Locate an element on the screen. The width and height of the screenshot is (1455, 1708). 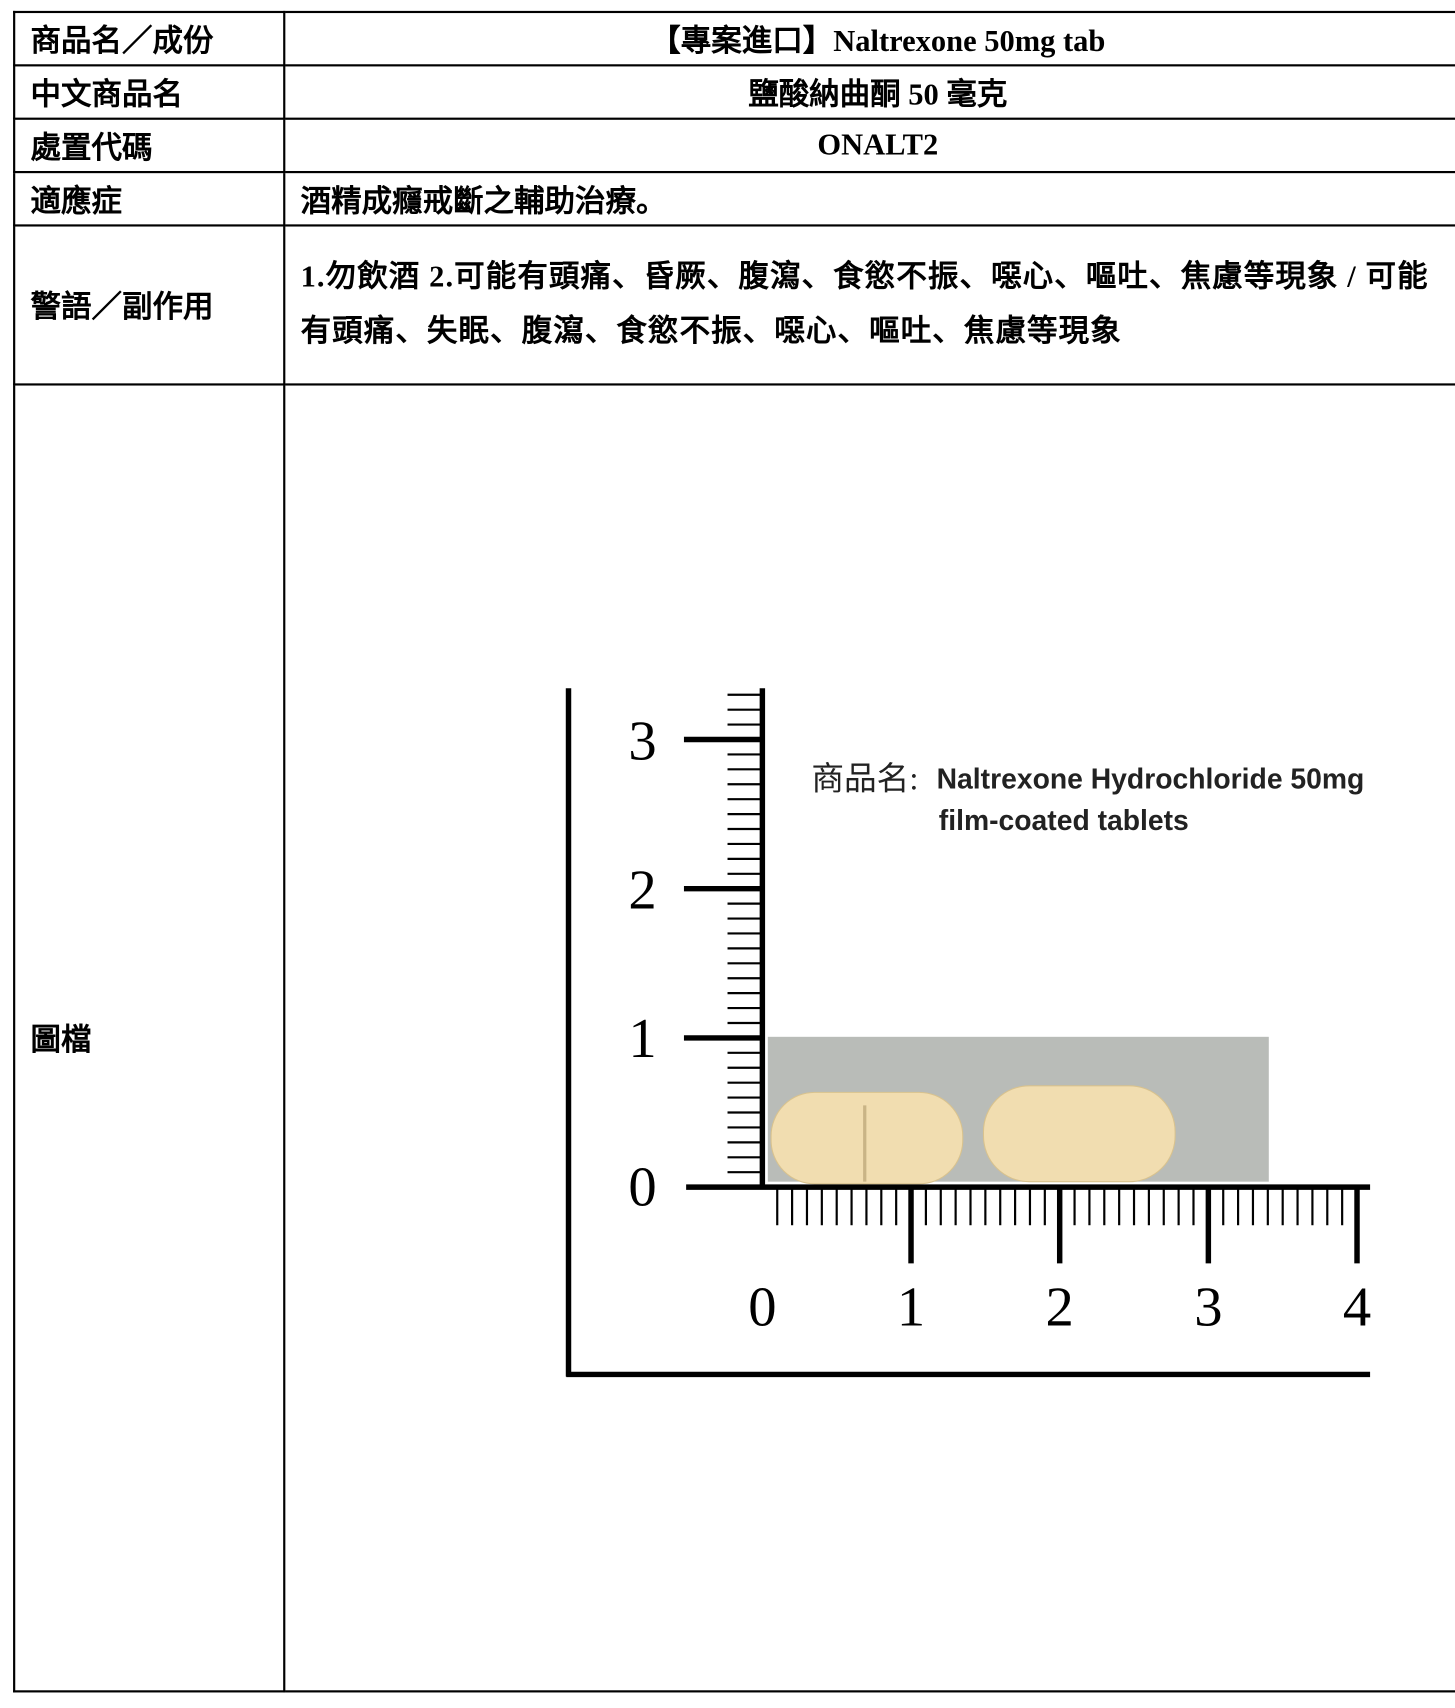
row: 商品名／成份 【專案進口】Naltrexone 50mg tab is located at coordinates (734, 38).